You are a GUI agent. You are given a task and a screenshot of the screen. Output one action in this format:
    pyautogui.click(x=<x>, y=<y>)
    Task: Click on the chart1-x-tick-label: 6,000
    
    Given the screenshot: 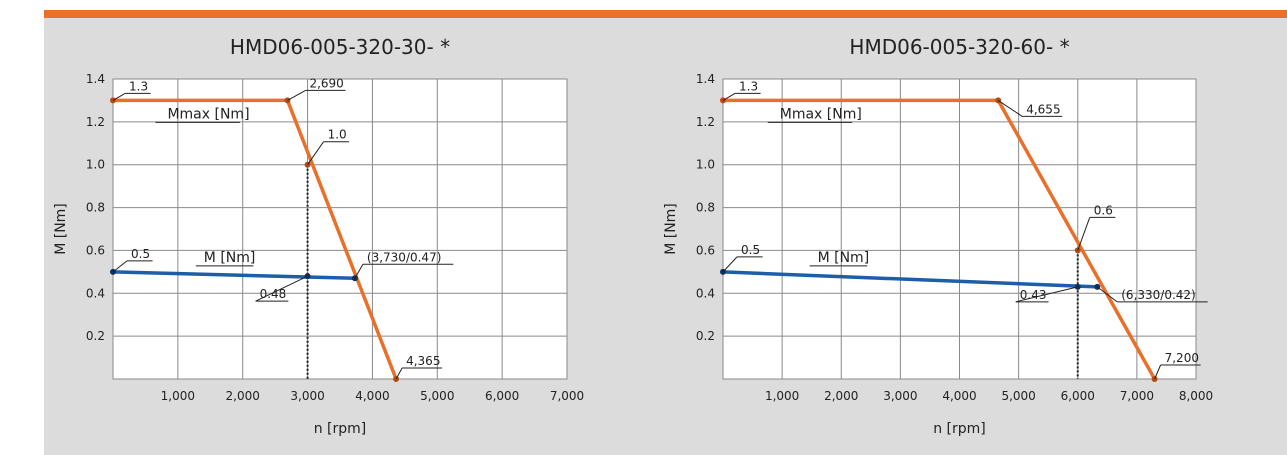 What is the action you would take?
    pyautogui.click(x=502, y=396)
    